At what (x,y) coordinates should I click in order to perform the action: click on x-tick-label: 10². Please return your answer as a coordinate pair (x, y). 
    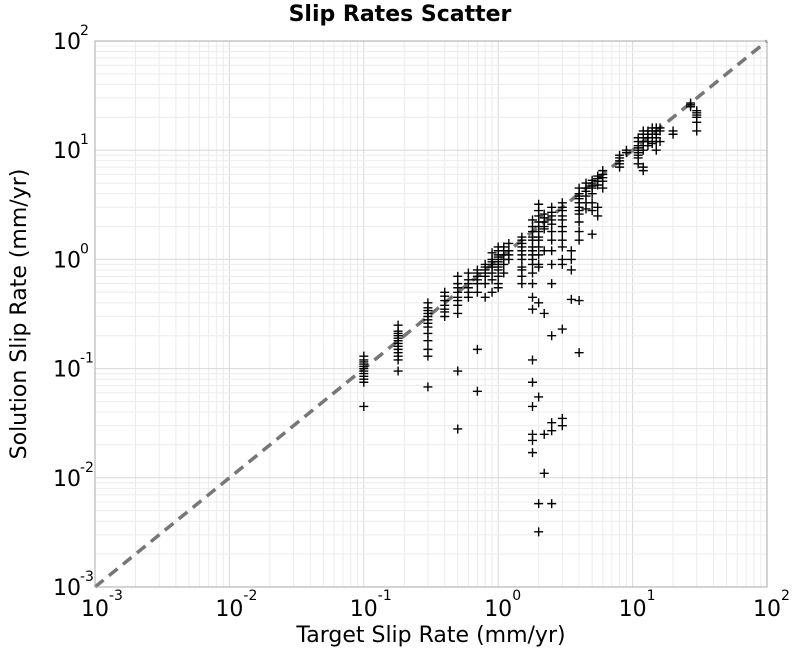
    Looking at the image, I should click on (771, 605).